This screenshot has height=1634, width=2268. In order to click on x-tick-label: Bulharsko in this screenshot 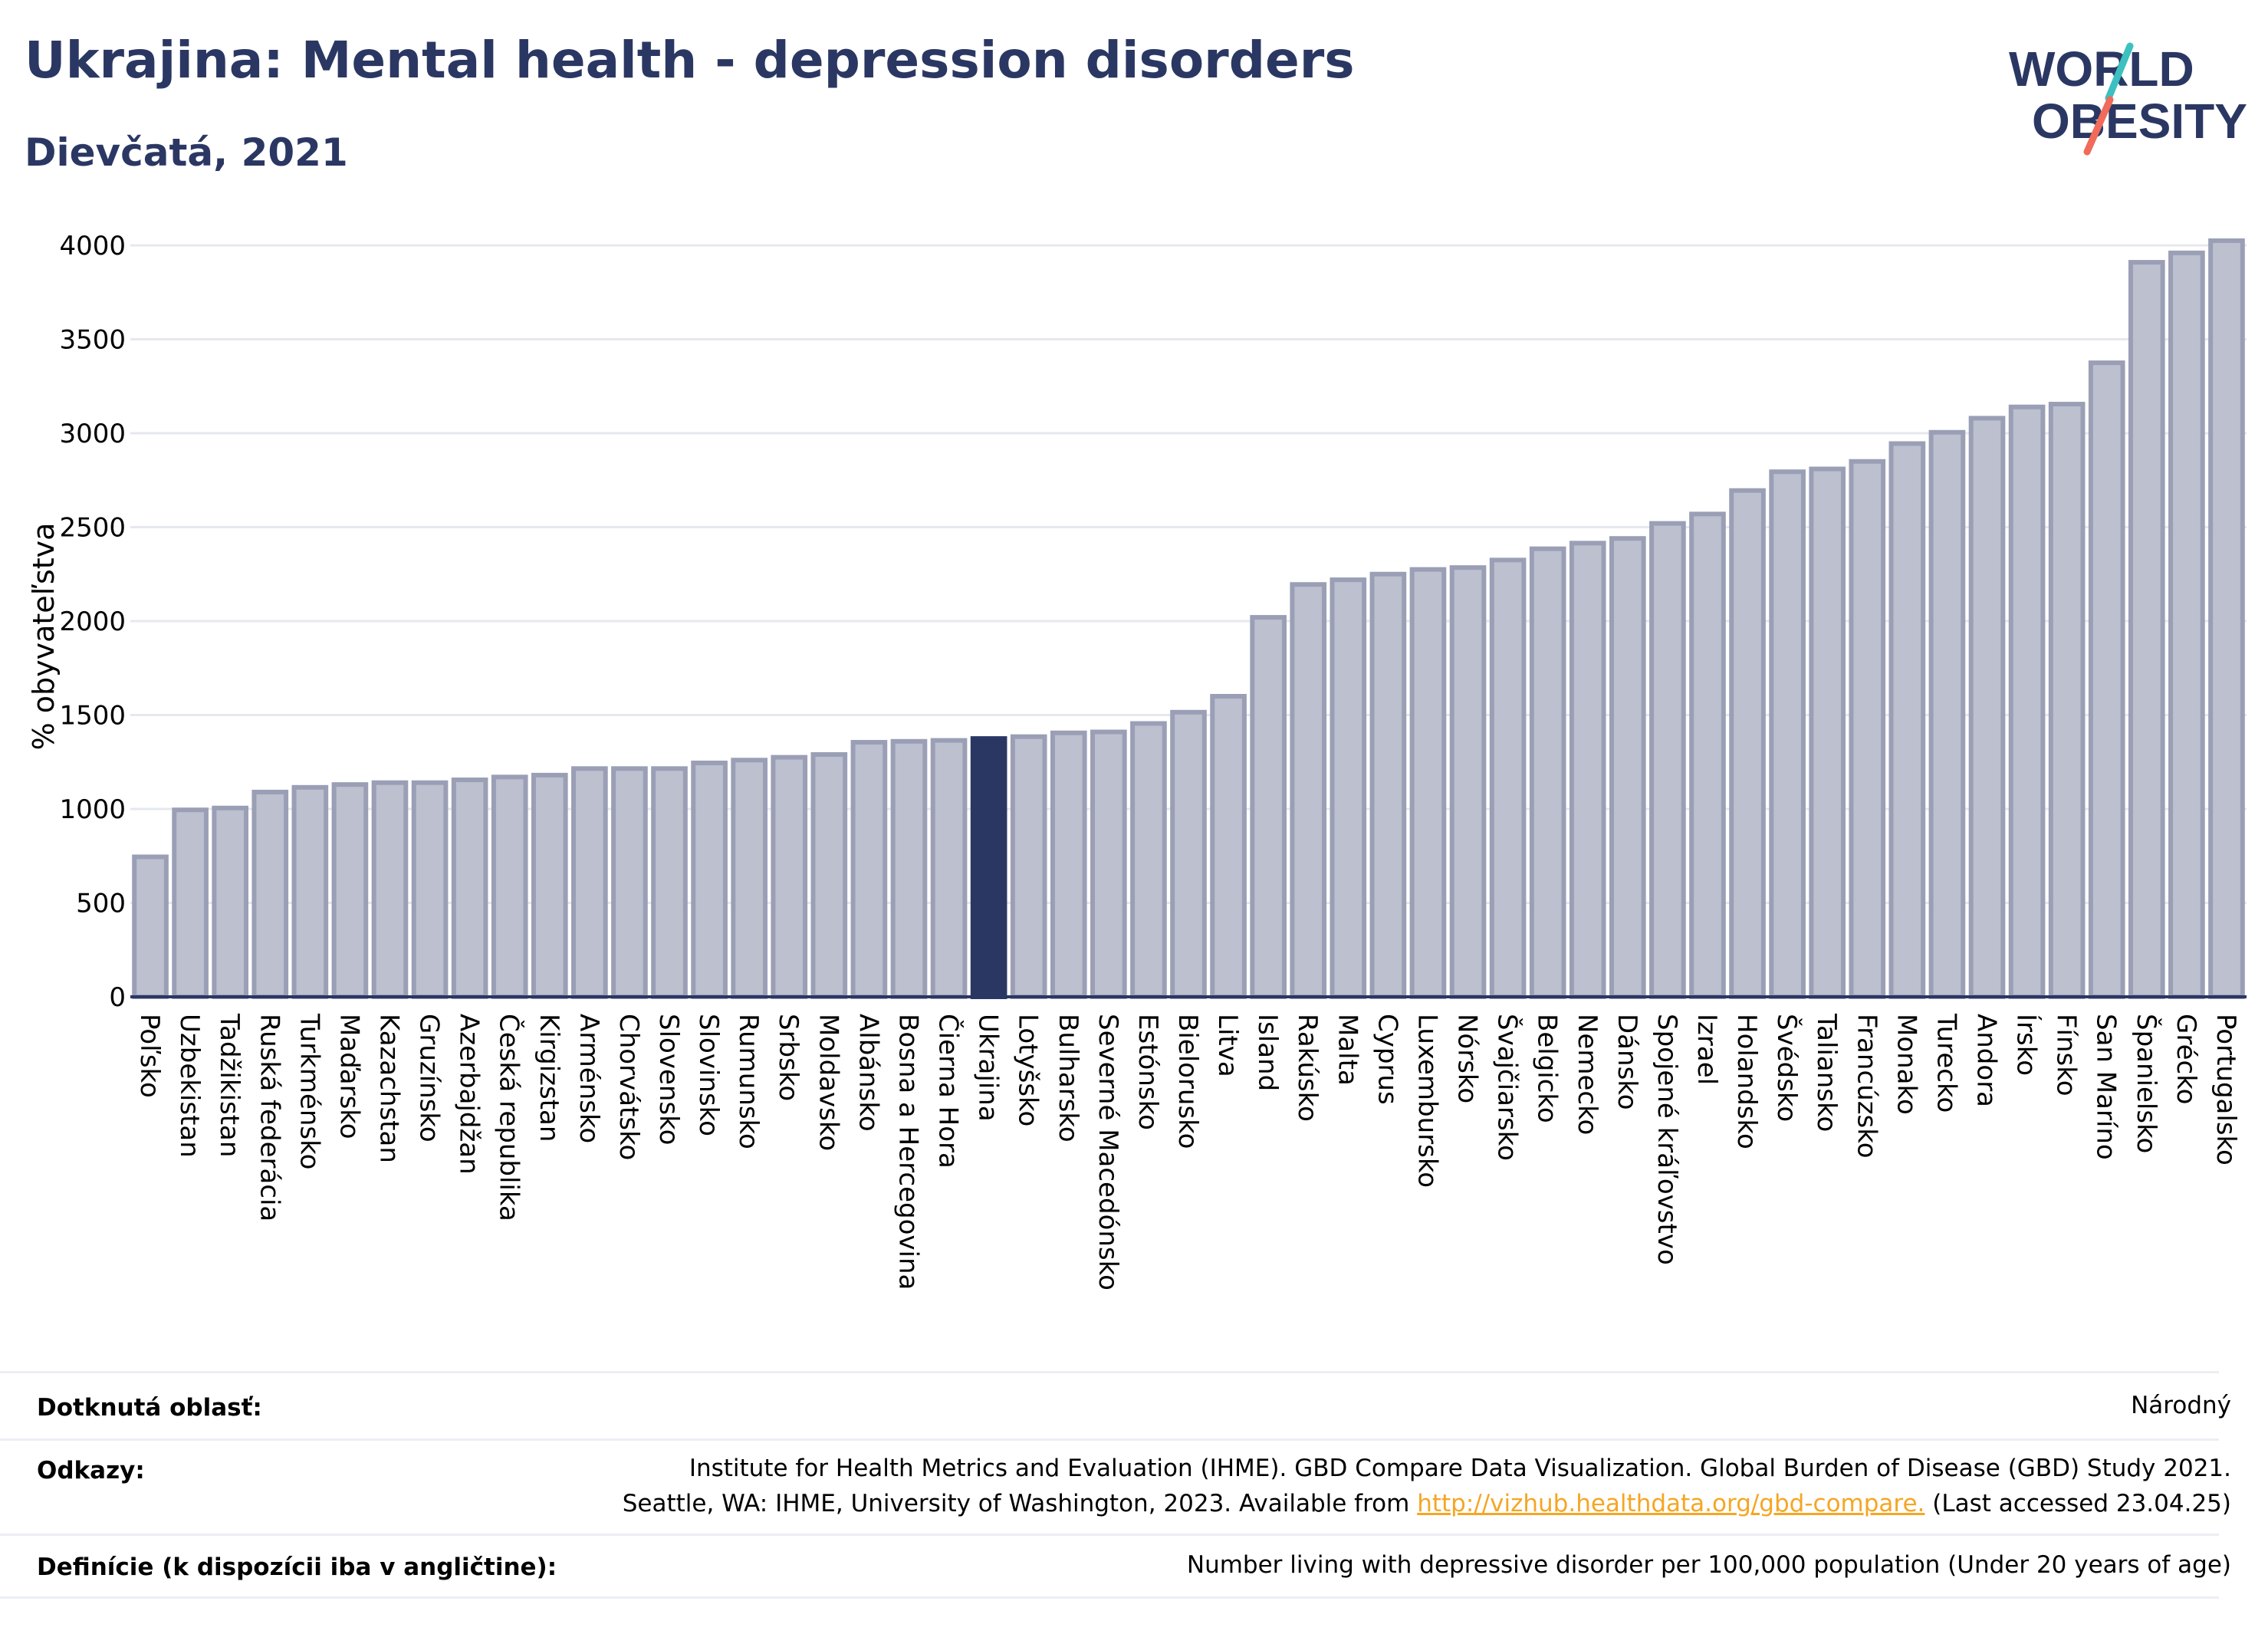, I will do `click(1068, 1078)`.